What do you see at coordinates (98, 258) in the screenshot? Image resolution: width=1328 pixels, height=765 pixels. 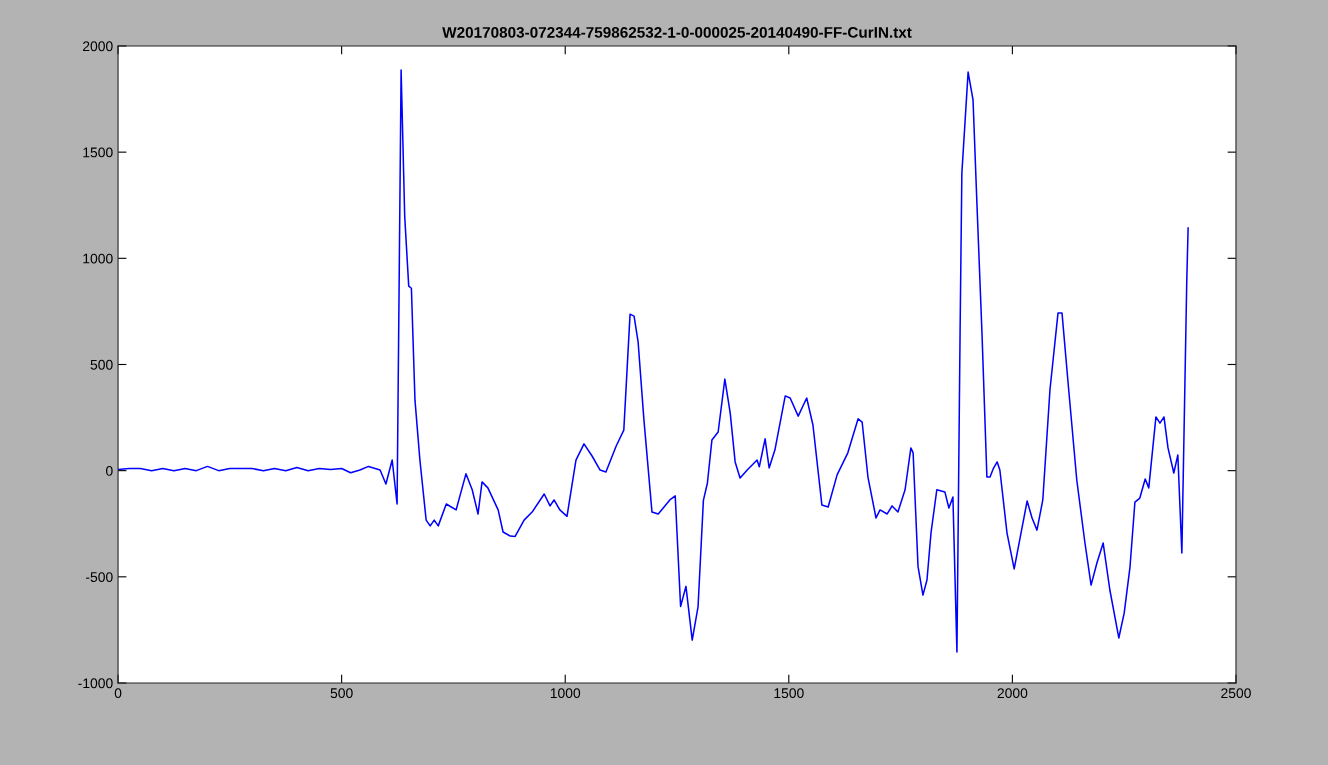 I see `y-tick-label: 1000` at bounding box center [98, 258].